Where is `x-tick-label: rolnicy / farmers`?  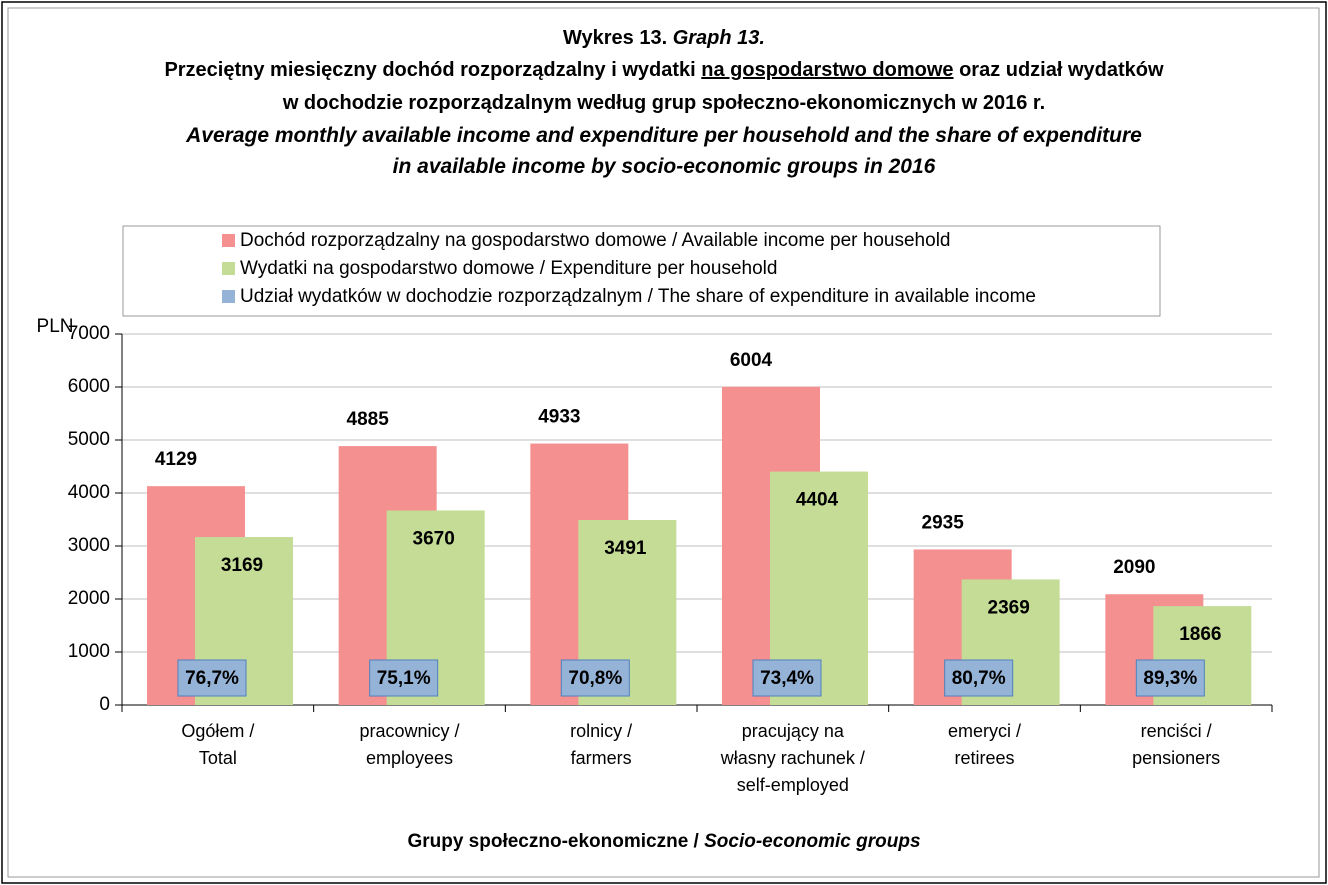
x-tick-label: rolnicy / farmers is located at coordinates (601, 744).